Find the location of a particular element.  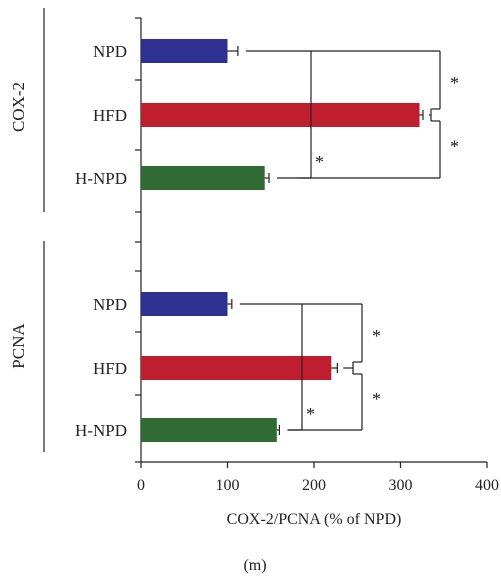

x-tick-label: 100 is located at coordinates (228, 485).